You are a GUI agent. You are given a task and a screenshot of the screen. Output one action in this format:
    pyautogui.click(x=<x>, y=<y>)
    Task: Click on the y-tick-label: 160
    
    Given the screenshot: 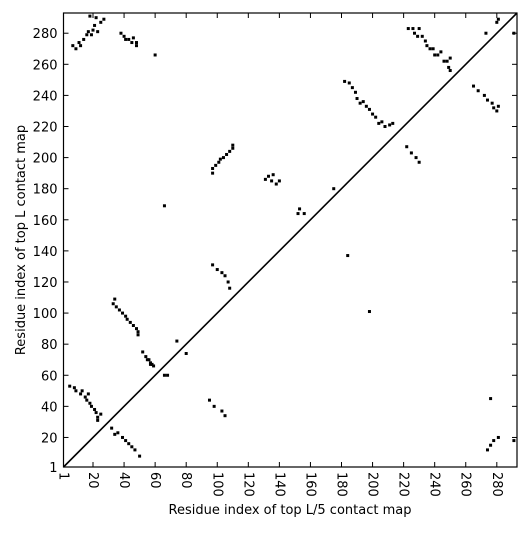 What is the action you would take?
    pyautogui.click(x=45, y=221)
    